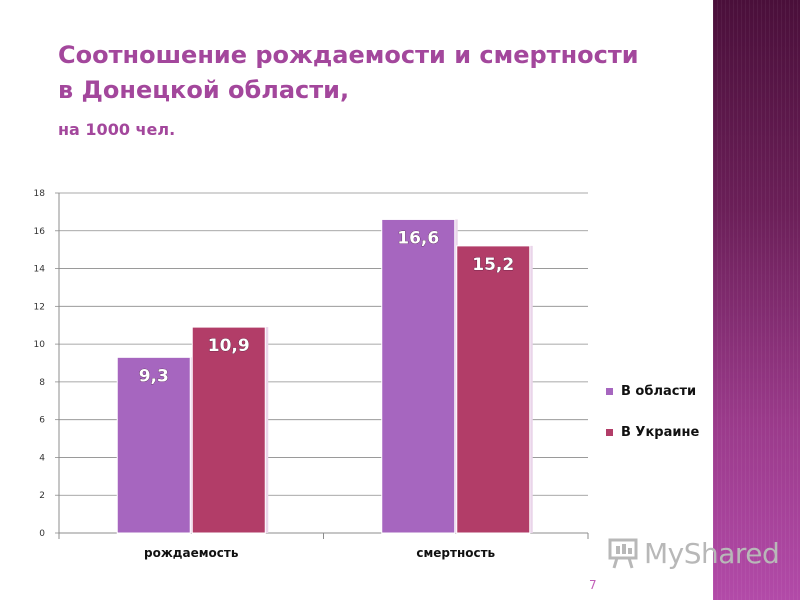 This screenshot has height=600, width=800. I want to click on data-label: 9,3, so click(154, 376).